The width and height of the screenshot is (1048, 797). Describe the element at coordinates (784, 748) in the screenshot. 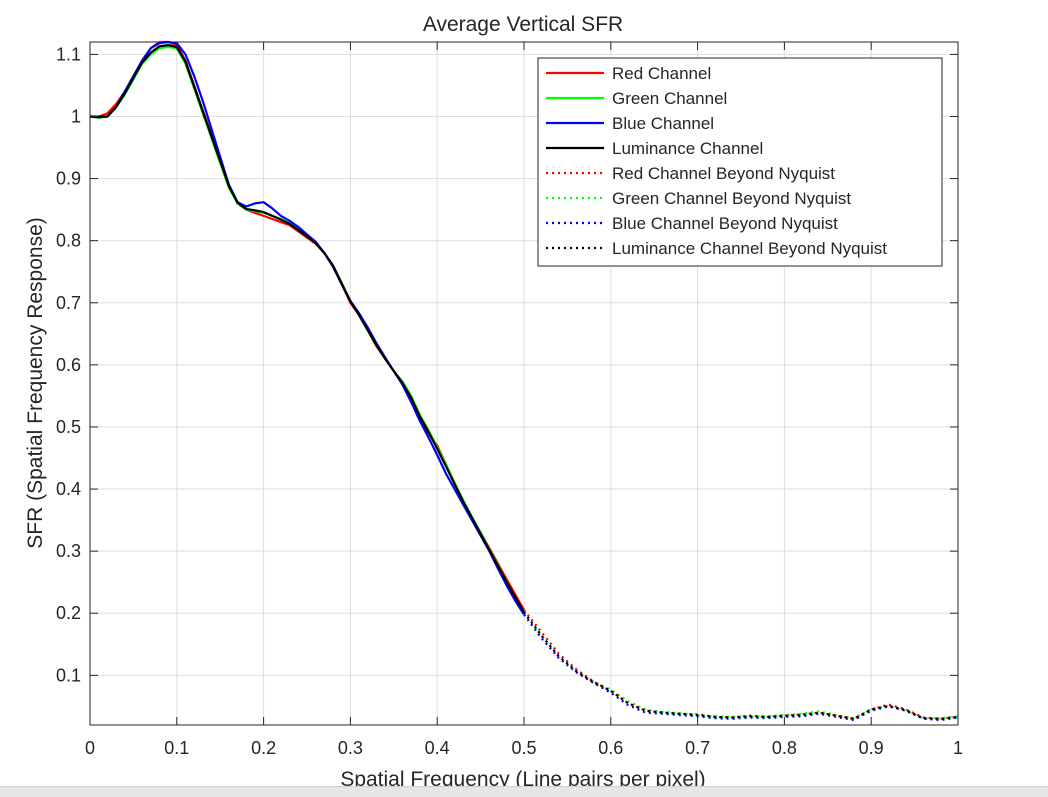

I see `x-tick-label: 0.8` at that location.